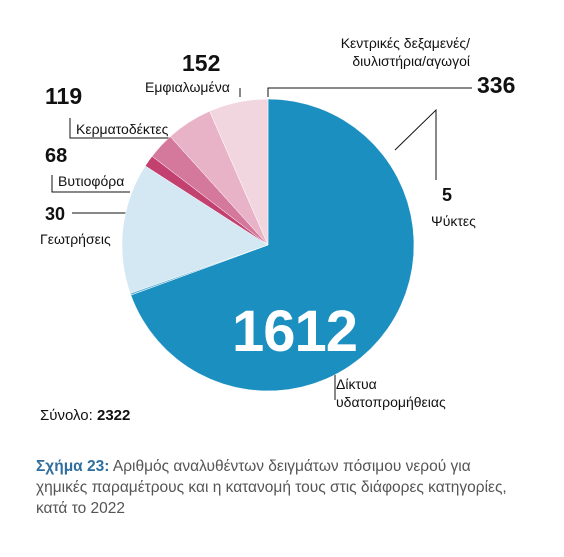 The height and width of the screenshot is (557, 564). What do you see at coordinates (114, 415) in the screenshot?
I see `total-value: 2322` at bounding box center [114, 415].